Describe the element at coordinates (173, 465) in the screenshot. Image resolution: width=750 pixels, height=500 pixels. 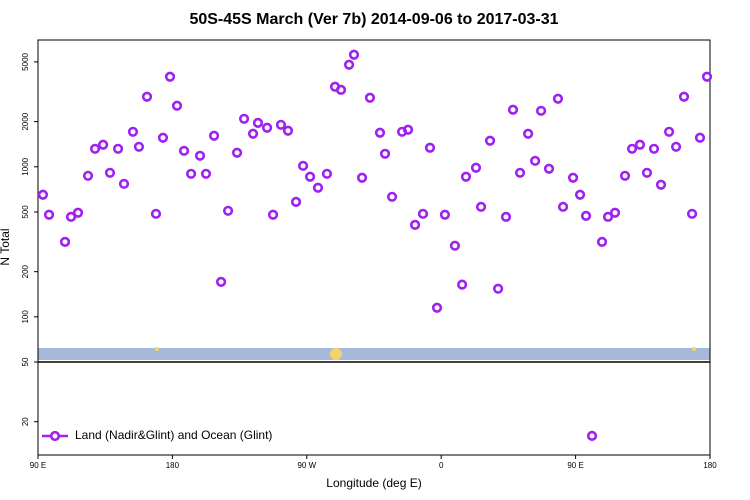
I see `x-tick-label: 180` at that location.